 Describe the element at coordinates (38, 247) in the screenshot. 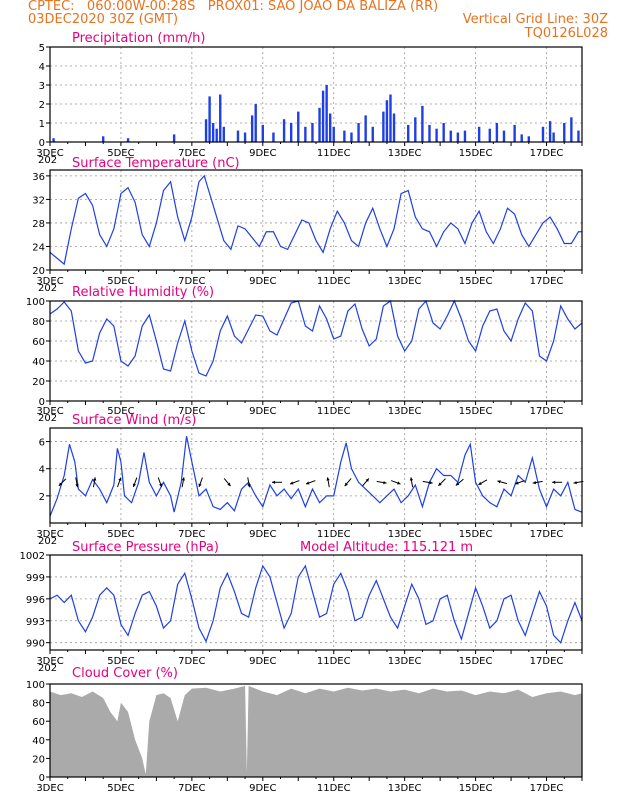

I see `y-tick-label: 24` at that location.